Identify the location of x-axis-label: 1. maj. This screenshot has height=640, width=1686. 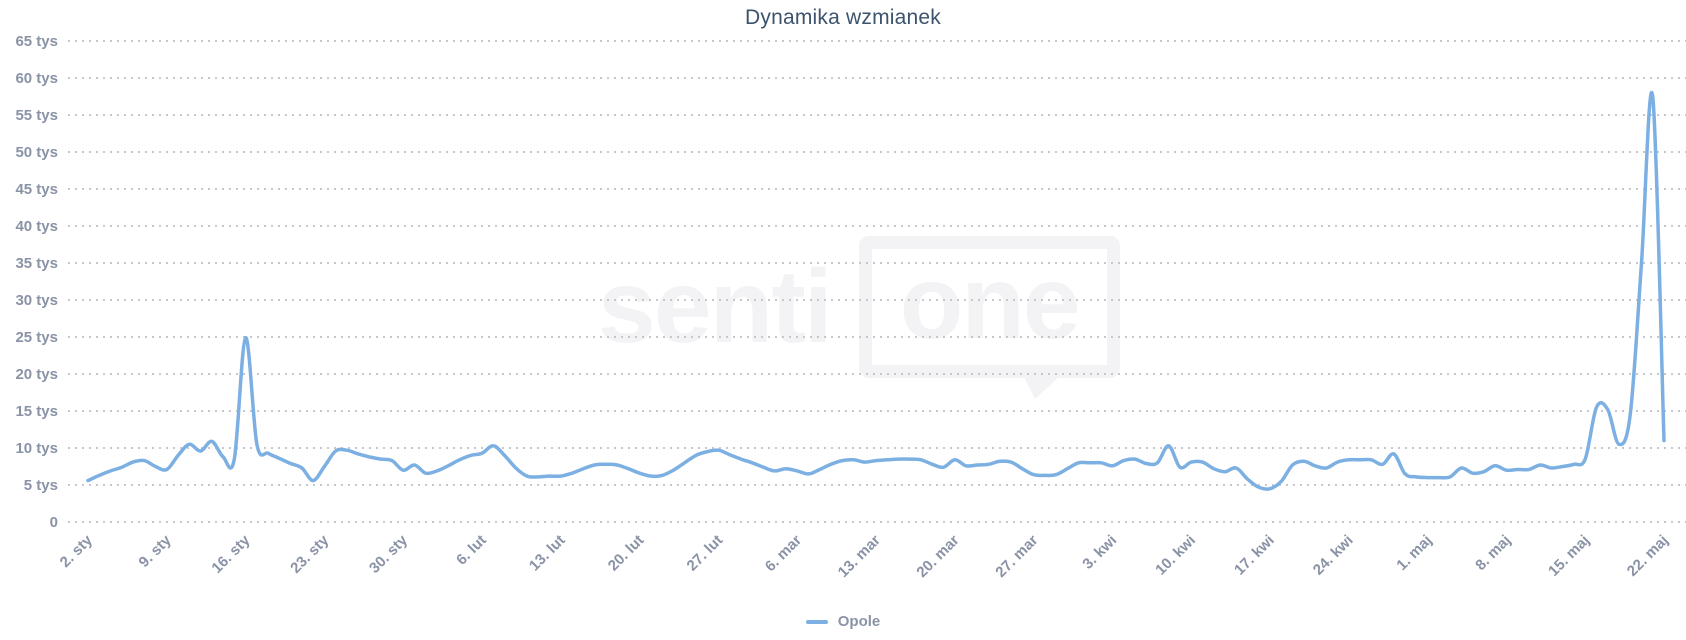
(1414, 553).